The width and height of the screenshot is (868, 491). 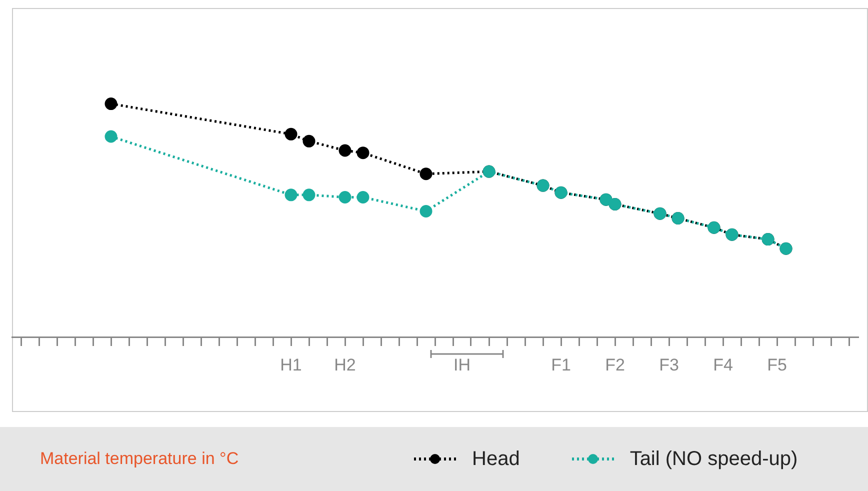 I want to click on x-tick-label: F4, so click(x=723, y=364).